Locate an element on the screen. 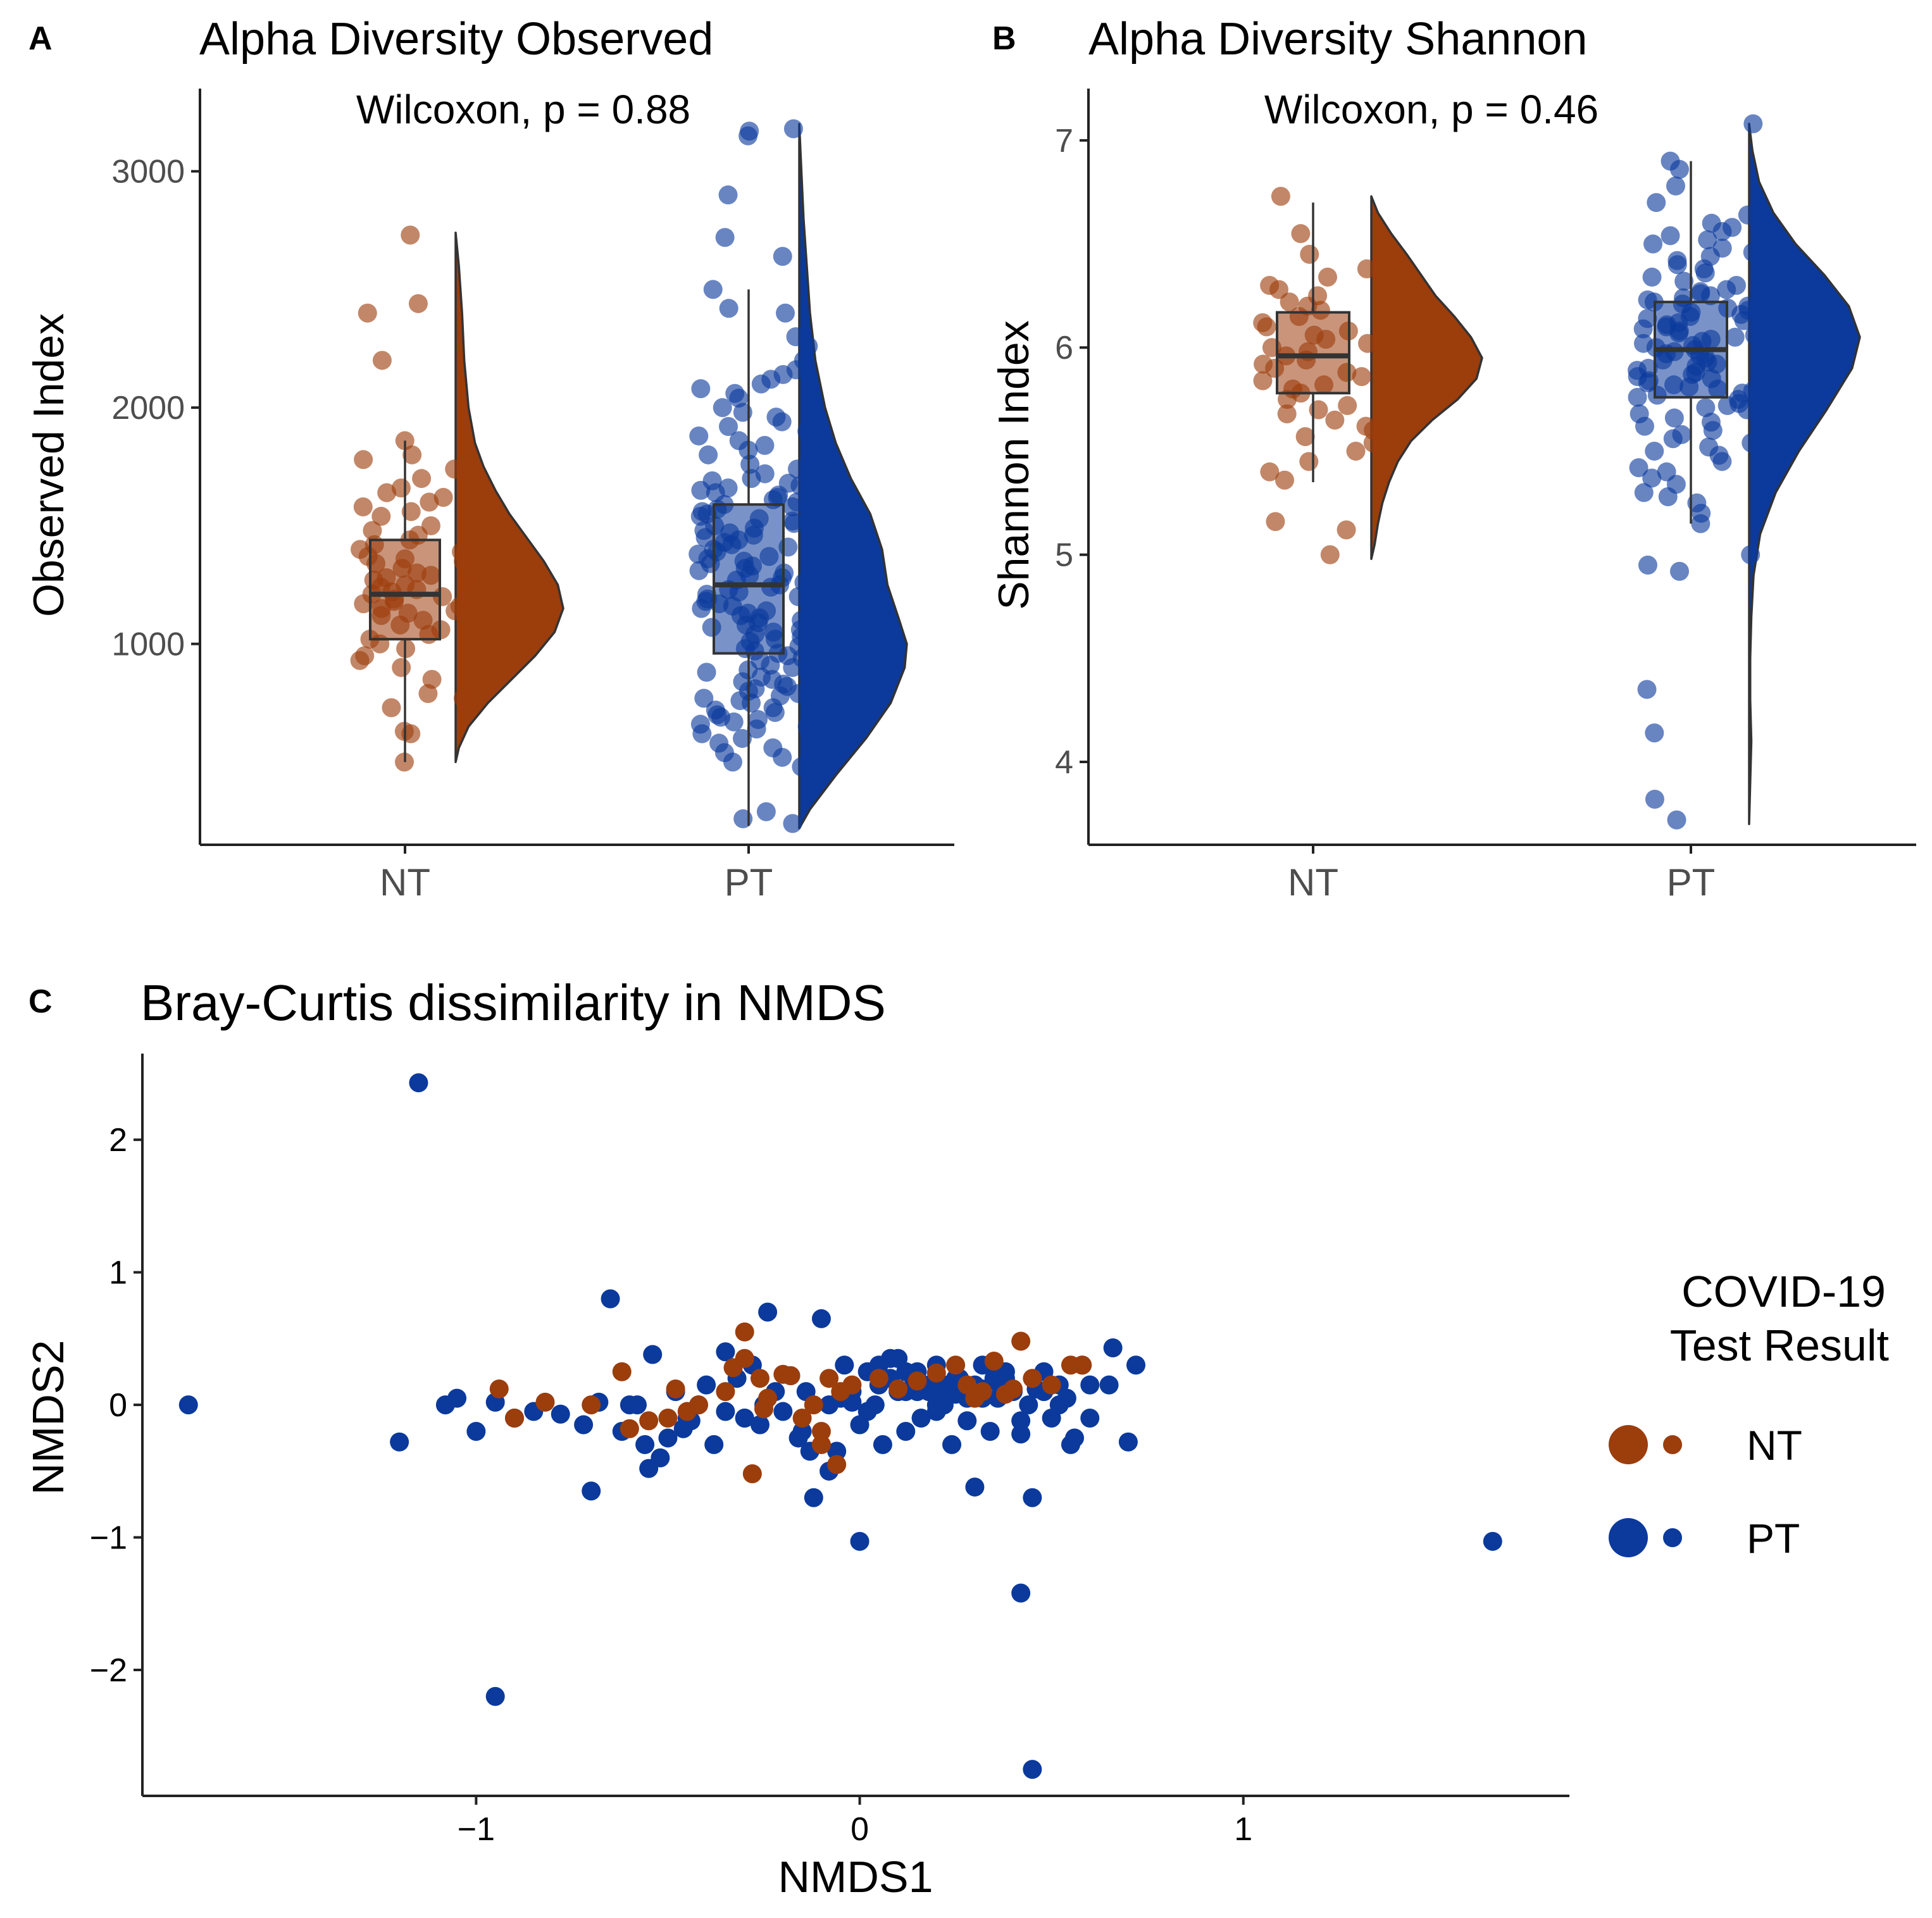  box-nt is located at coordinates (405, 590).